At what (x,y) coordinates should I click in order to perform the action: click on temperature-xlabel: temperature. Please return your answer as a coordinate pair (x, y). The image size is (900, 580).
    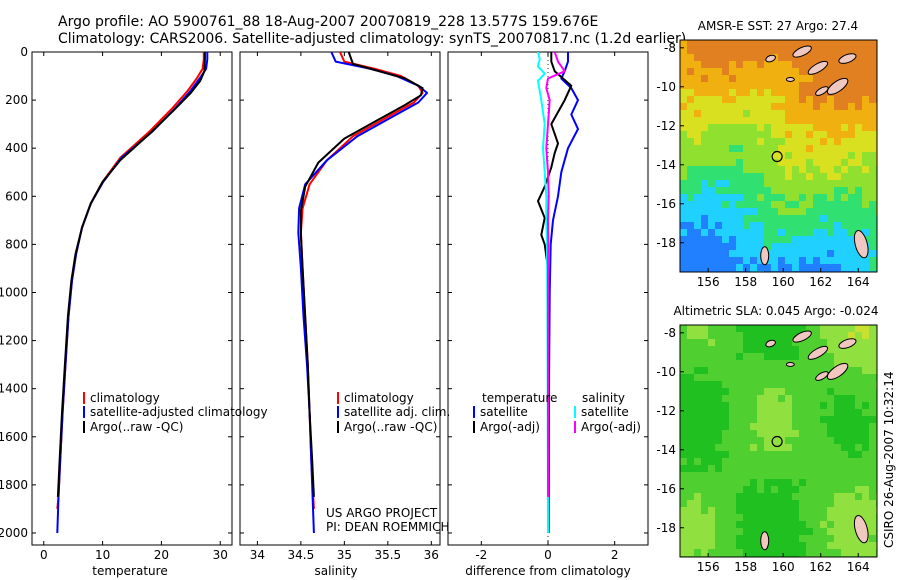
    Looking at the image, I should click on (129, 571).